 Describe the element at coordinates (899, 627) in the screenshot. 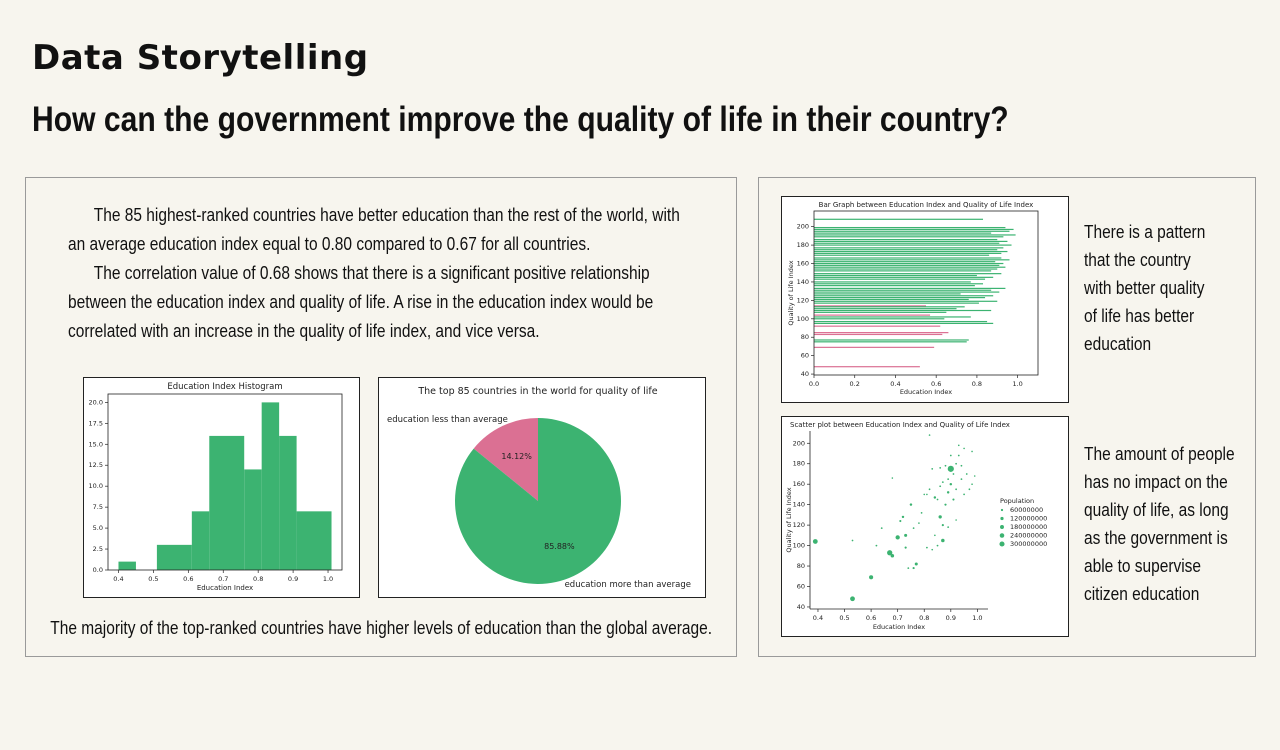

I see `scatter-xlabel: Education Index` at that location.